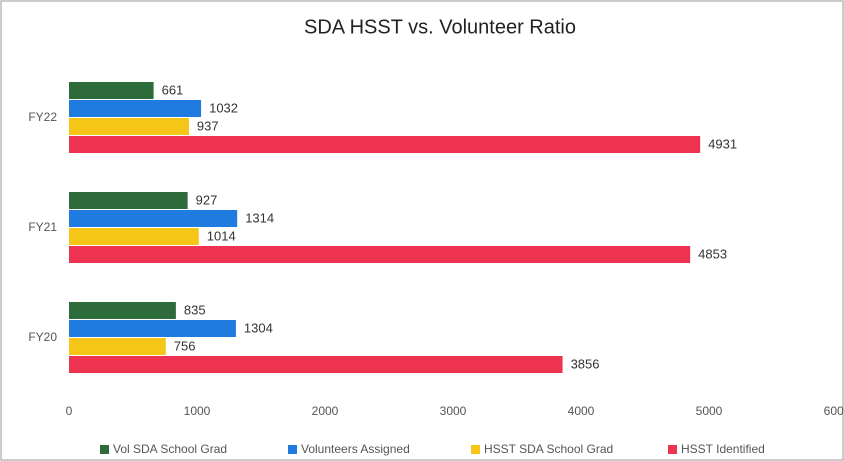  Describe the element at coordinates (712, 253) in the screenshot. I see `data-label: 4853` at that location.